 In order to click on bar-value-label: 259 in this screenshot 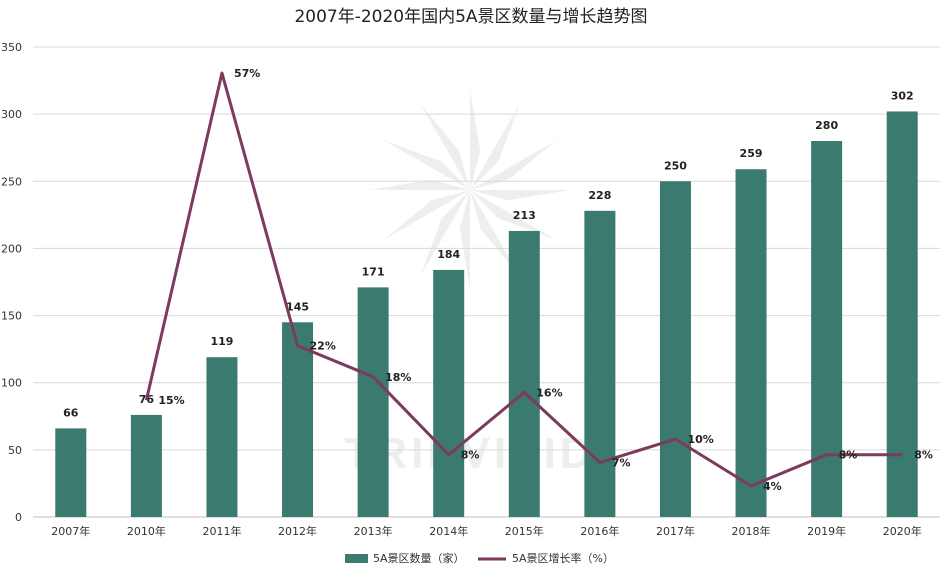, I will do `click(751, 153)`.